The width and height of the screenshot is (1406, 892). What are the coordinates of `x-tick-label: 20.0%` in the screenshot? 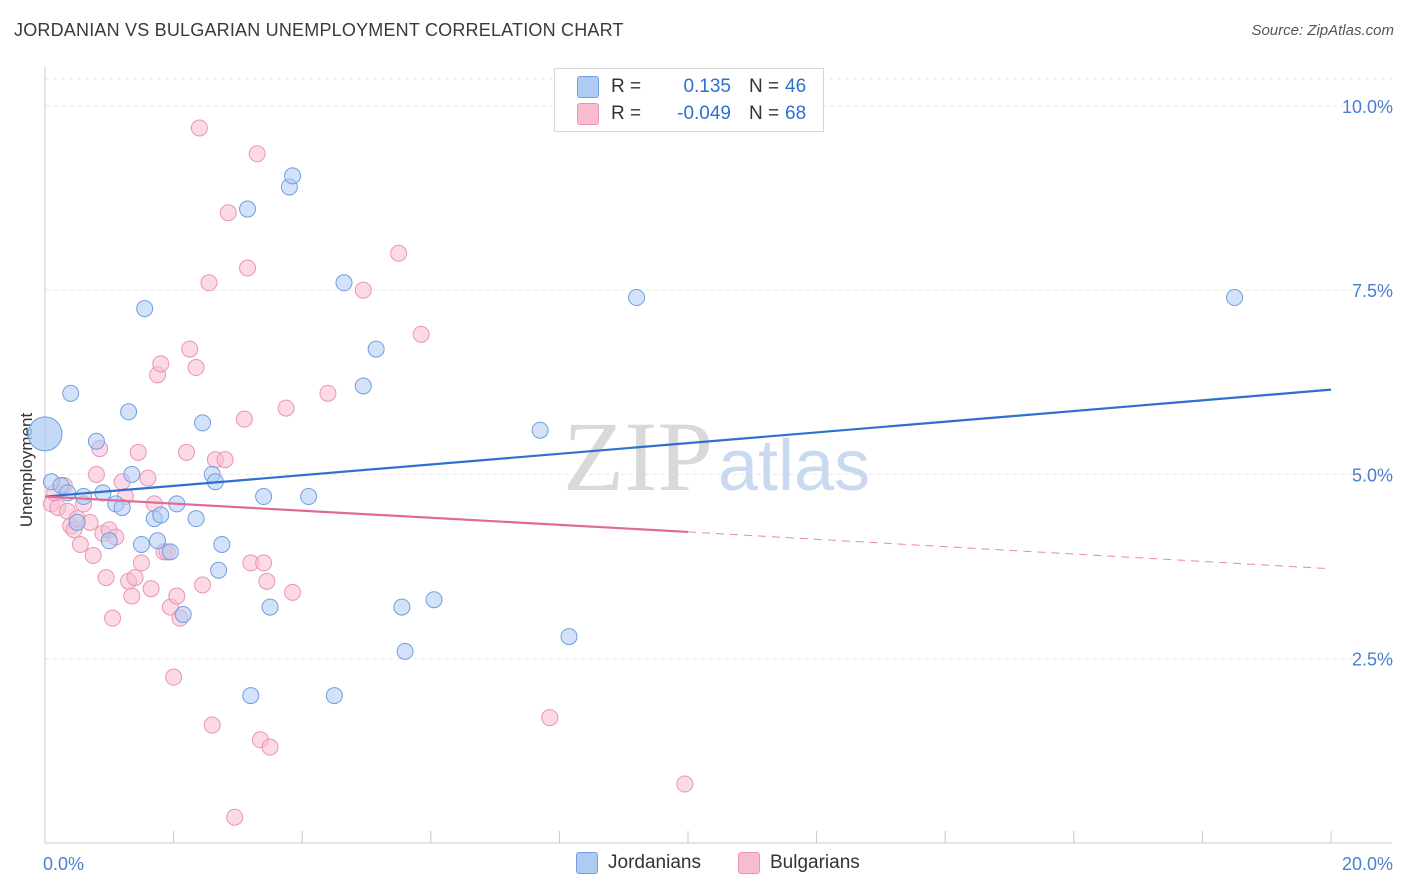 It's located at (1367, 864).